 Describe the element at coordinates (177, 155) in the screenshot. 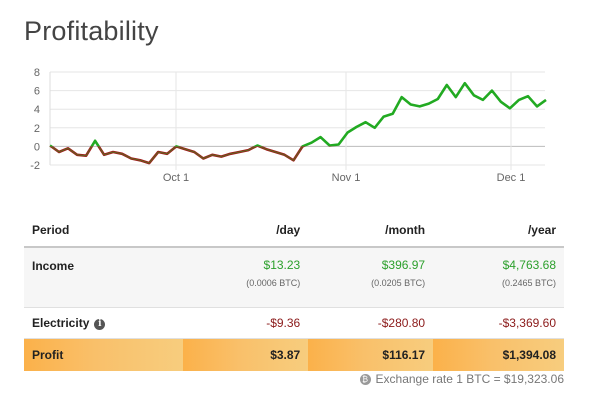

I see `series-line-negative-core` at that location.